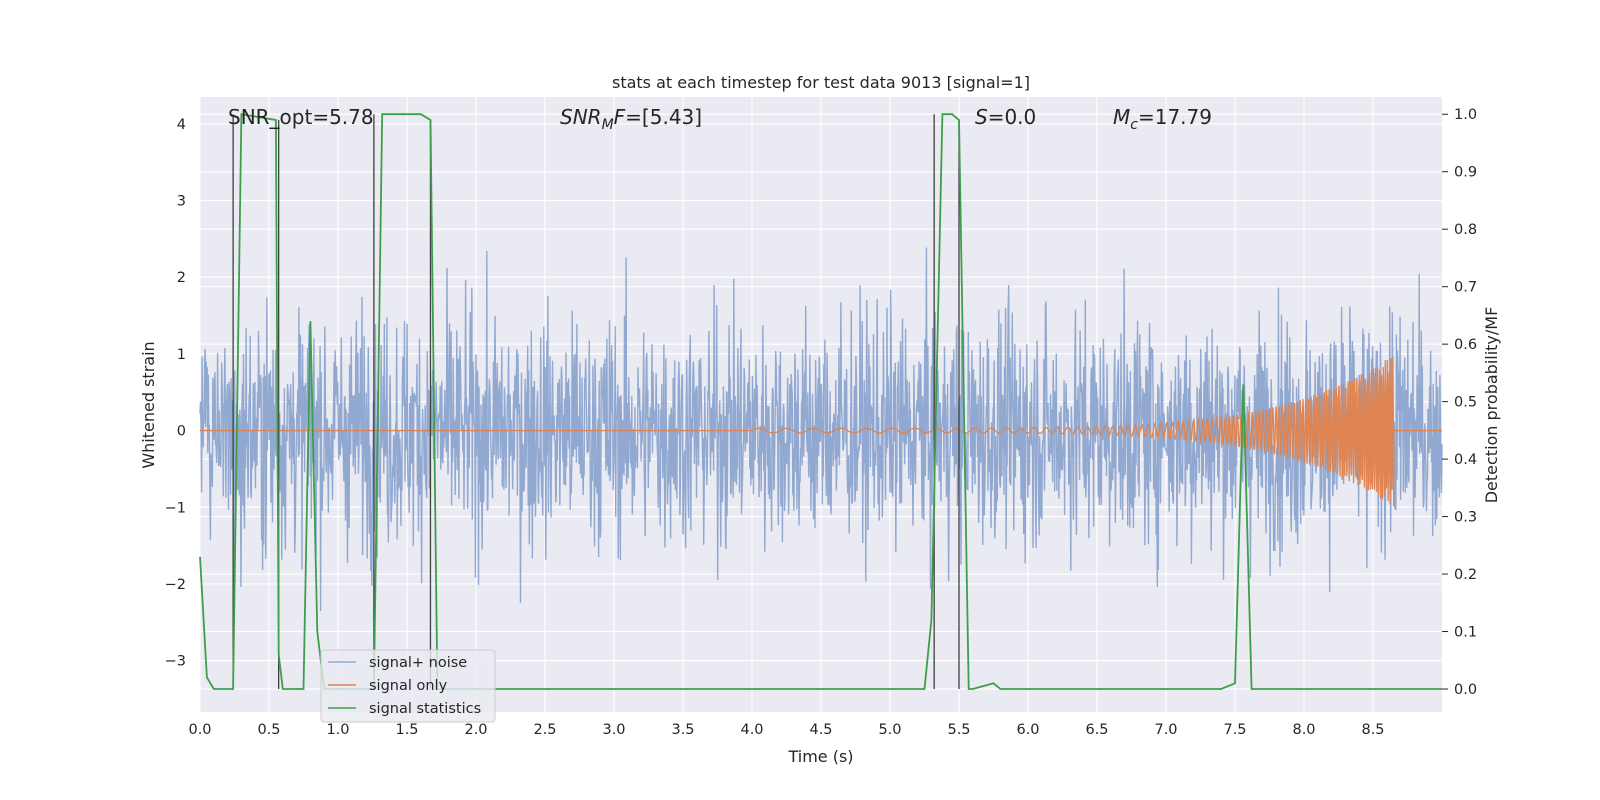 The height and width of the screenshot is (800, 1600). I want to click on y-tick-label-right: 1.0, so click(1465, 115).